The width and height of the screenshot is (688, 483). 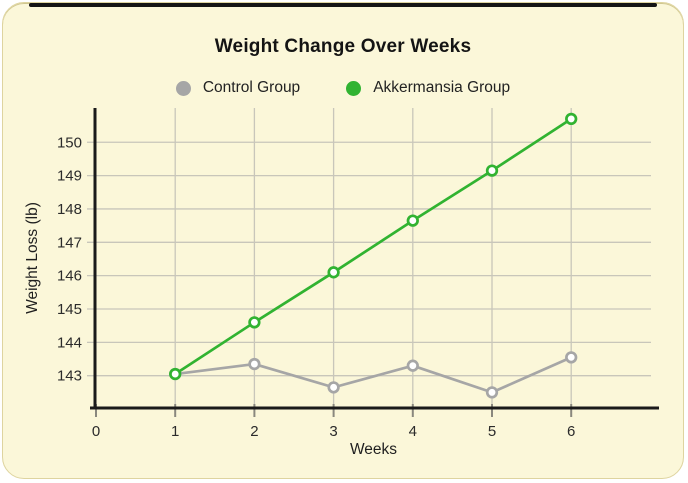 I want to click on legend-item-control-group: Control Group, so click(x=238, y=88).